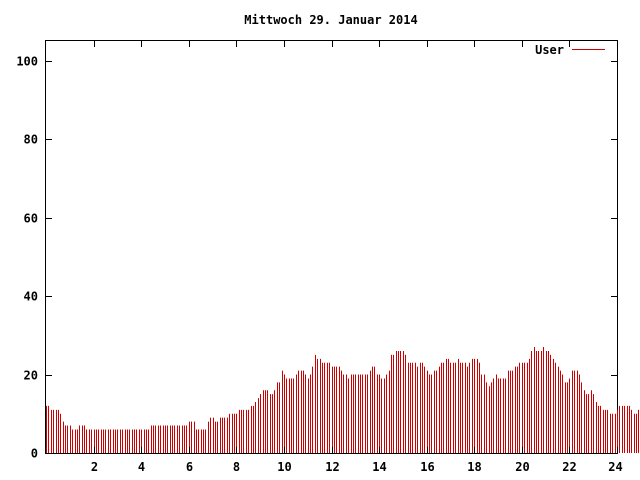  Describe the element at coordinates (615, 467) in the screenshot. I see `x-tick-label: 24` at that location.